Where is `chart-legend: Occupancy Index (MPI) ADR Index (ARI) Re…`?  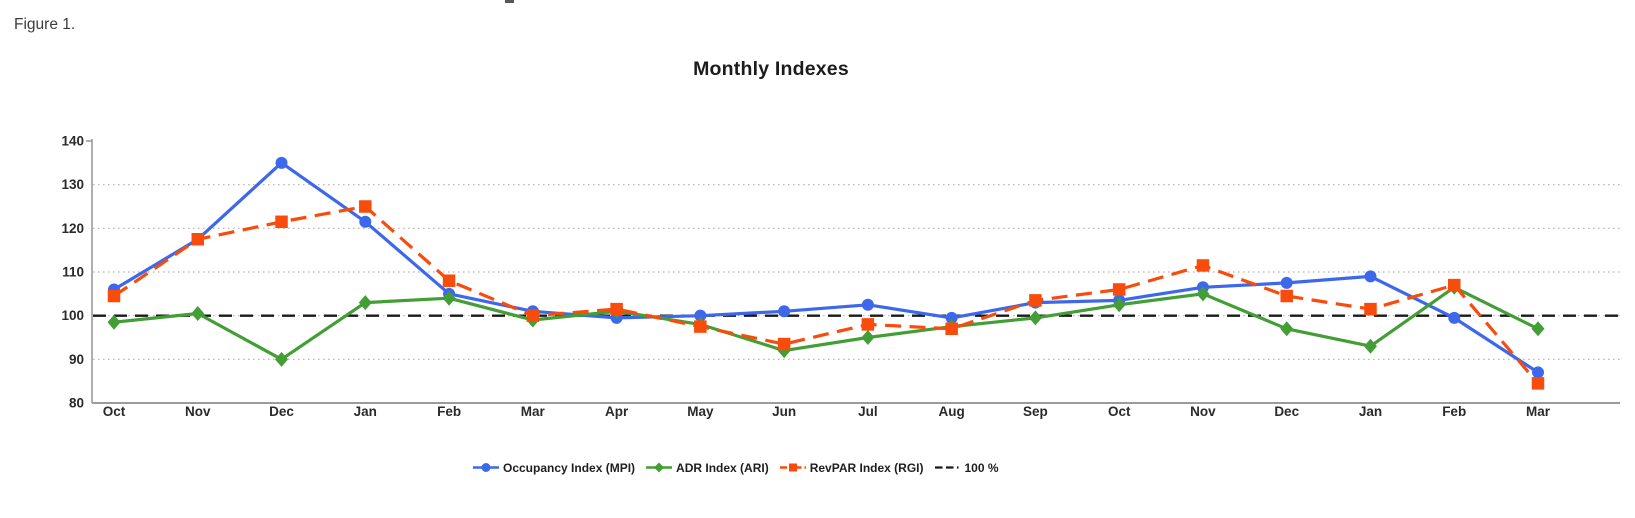 chart-legend: Occupancy Index (MPI) ADR Index (ARI) Re… is located at coordinates (736, 467).